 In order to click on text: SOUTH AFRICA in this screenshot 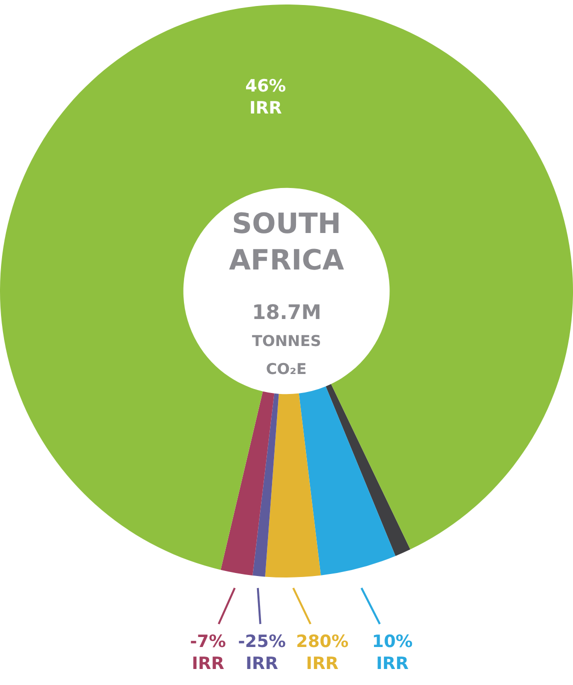, I will do `click(286, 241)`.